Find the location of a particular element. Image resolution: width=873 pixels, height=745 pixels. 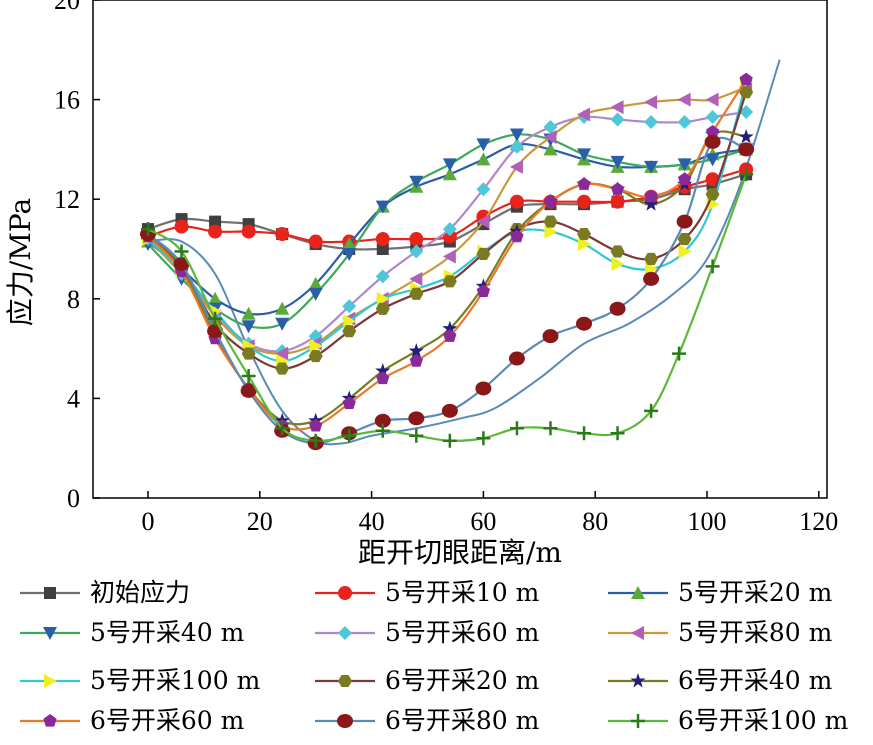

legend-item: 6号开采100 m is located at coordinates (728, 720).